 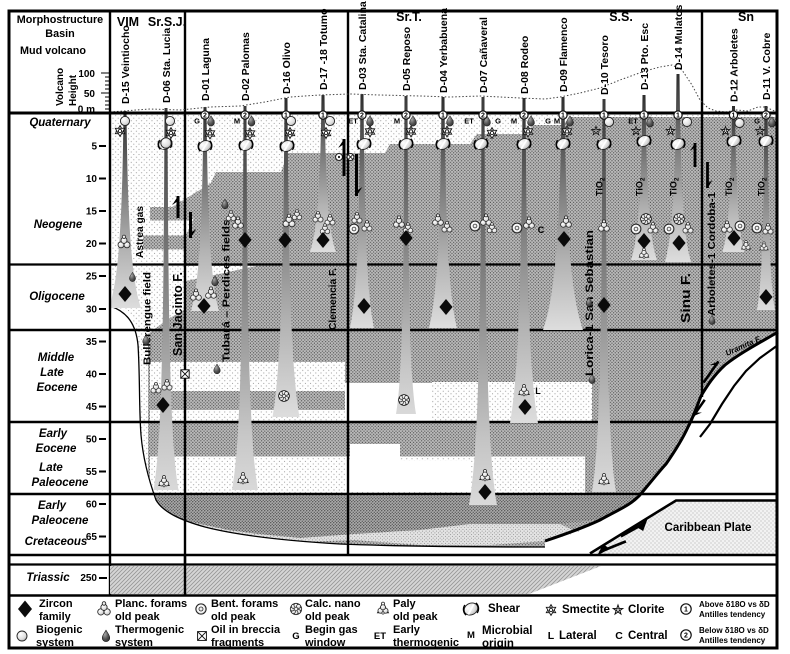 What do you see at coordinates (60, 20) in the screenshot?
I see `svg-text: Morphostructure` at bounding box center [60, 20].